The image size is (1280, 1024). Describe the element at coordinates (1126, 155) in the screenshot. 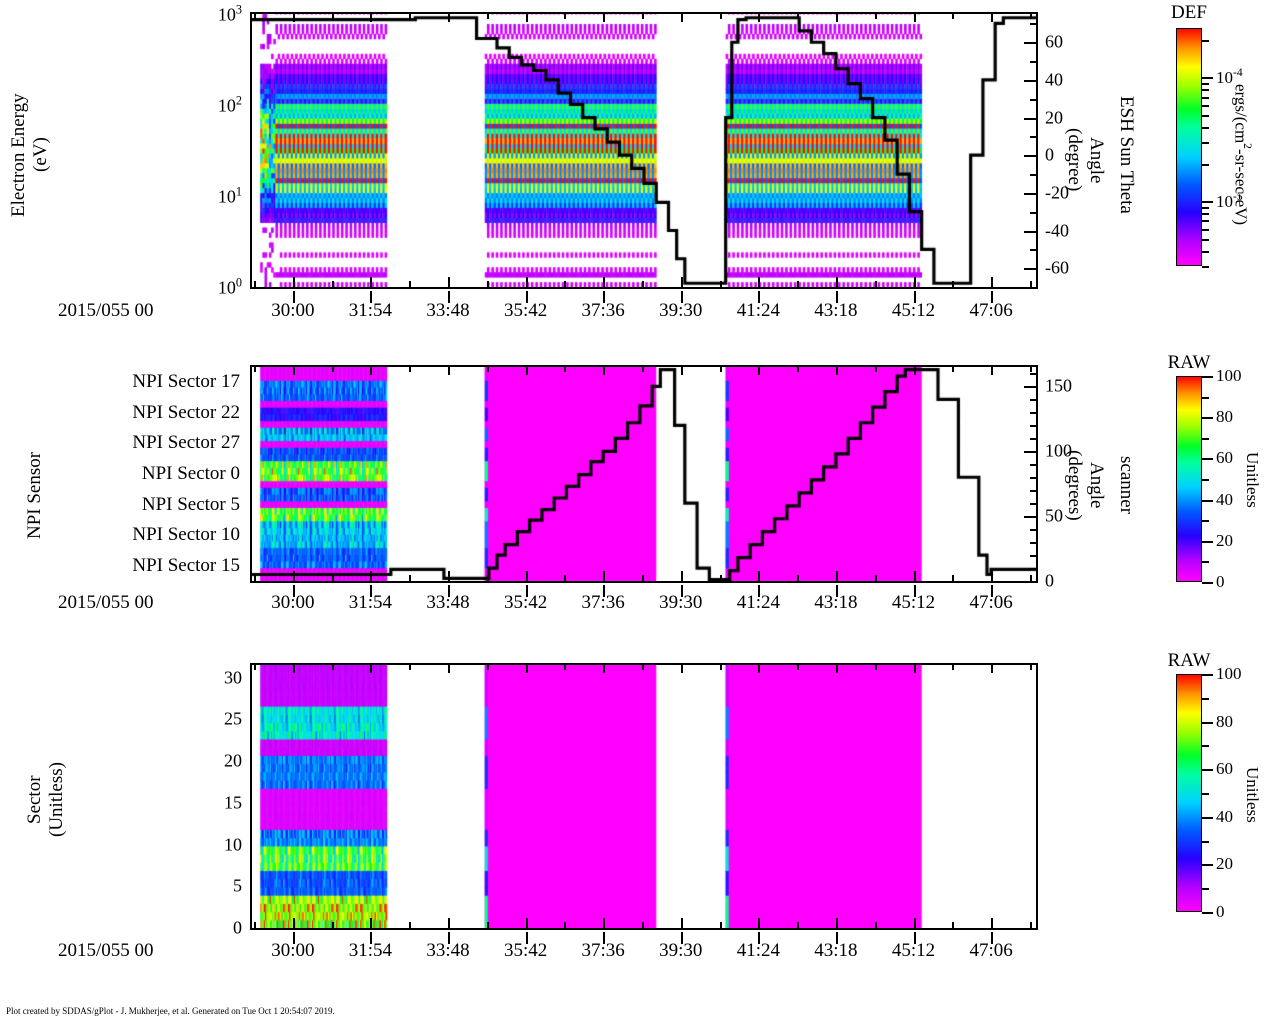

I see `panel1-right-series-label: ESH Sun Theta` at that location.